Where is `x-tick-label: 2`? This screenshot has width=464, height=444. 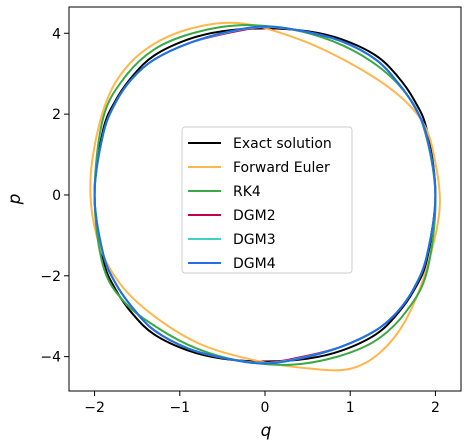
x-tick-label: 2 is located at coordinates (435, 408).